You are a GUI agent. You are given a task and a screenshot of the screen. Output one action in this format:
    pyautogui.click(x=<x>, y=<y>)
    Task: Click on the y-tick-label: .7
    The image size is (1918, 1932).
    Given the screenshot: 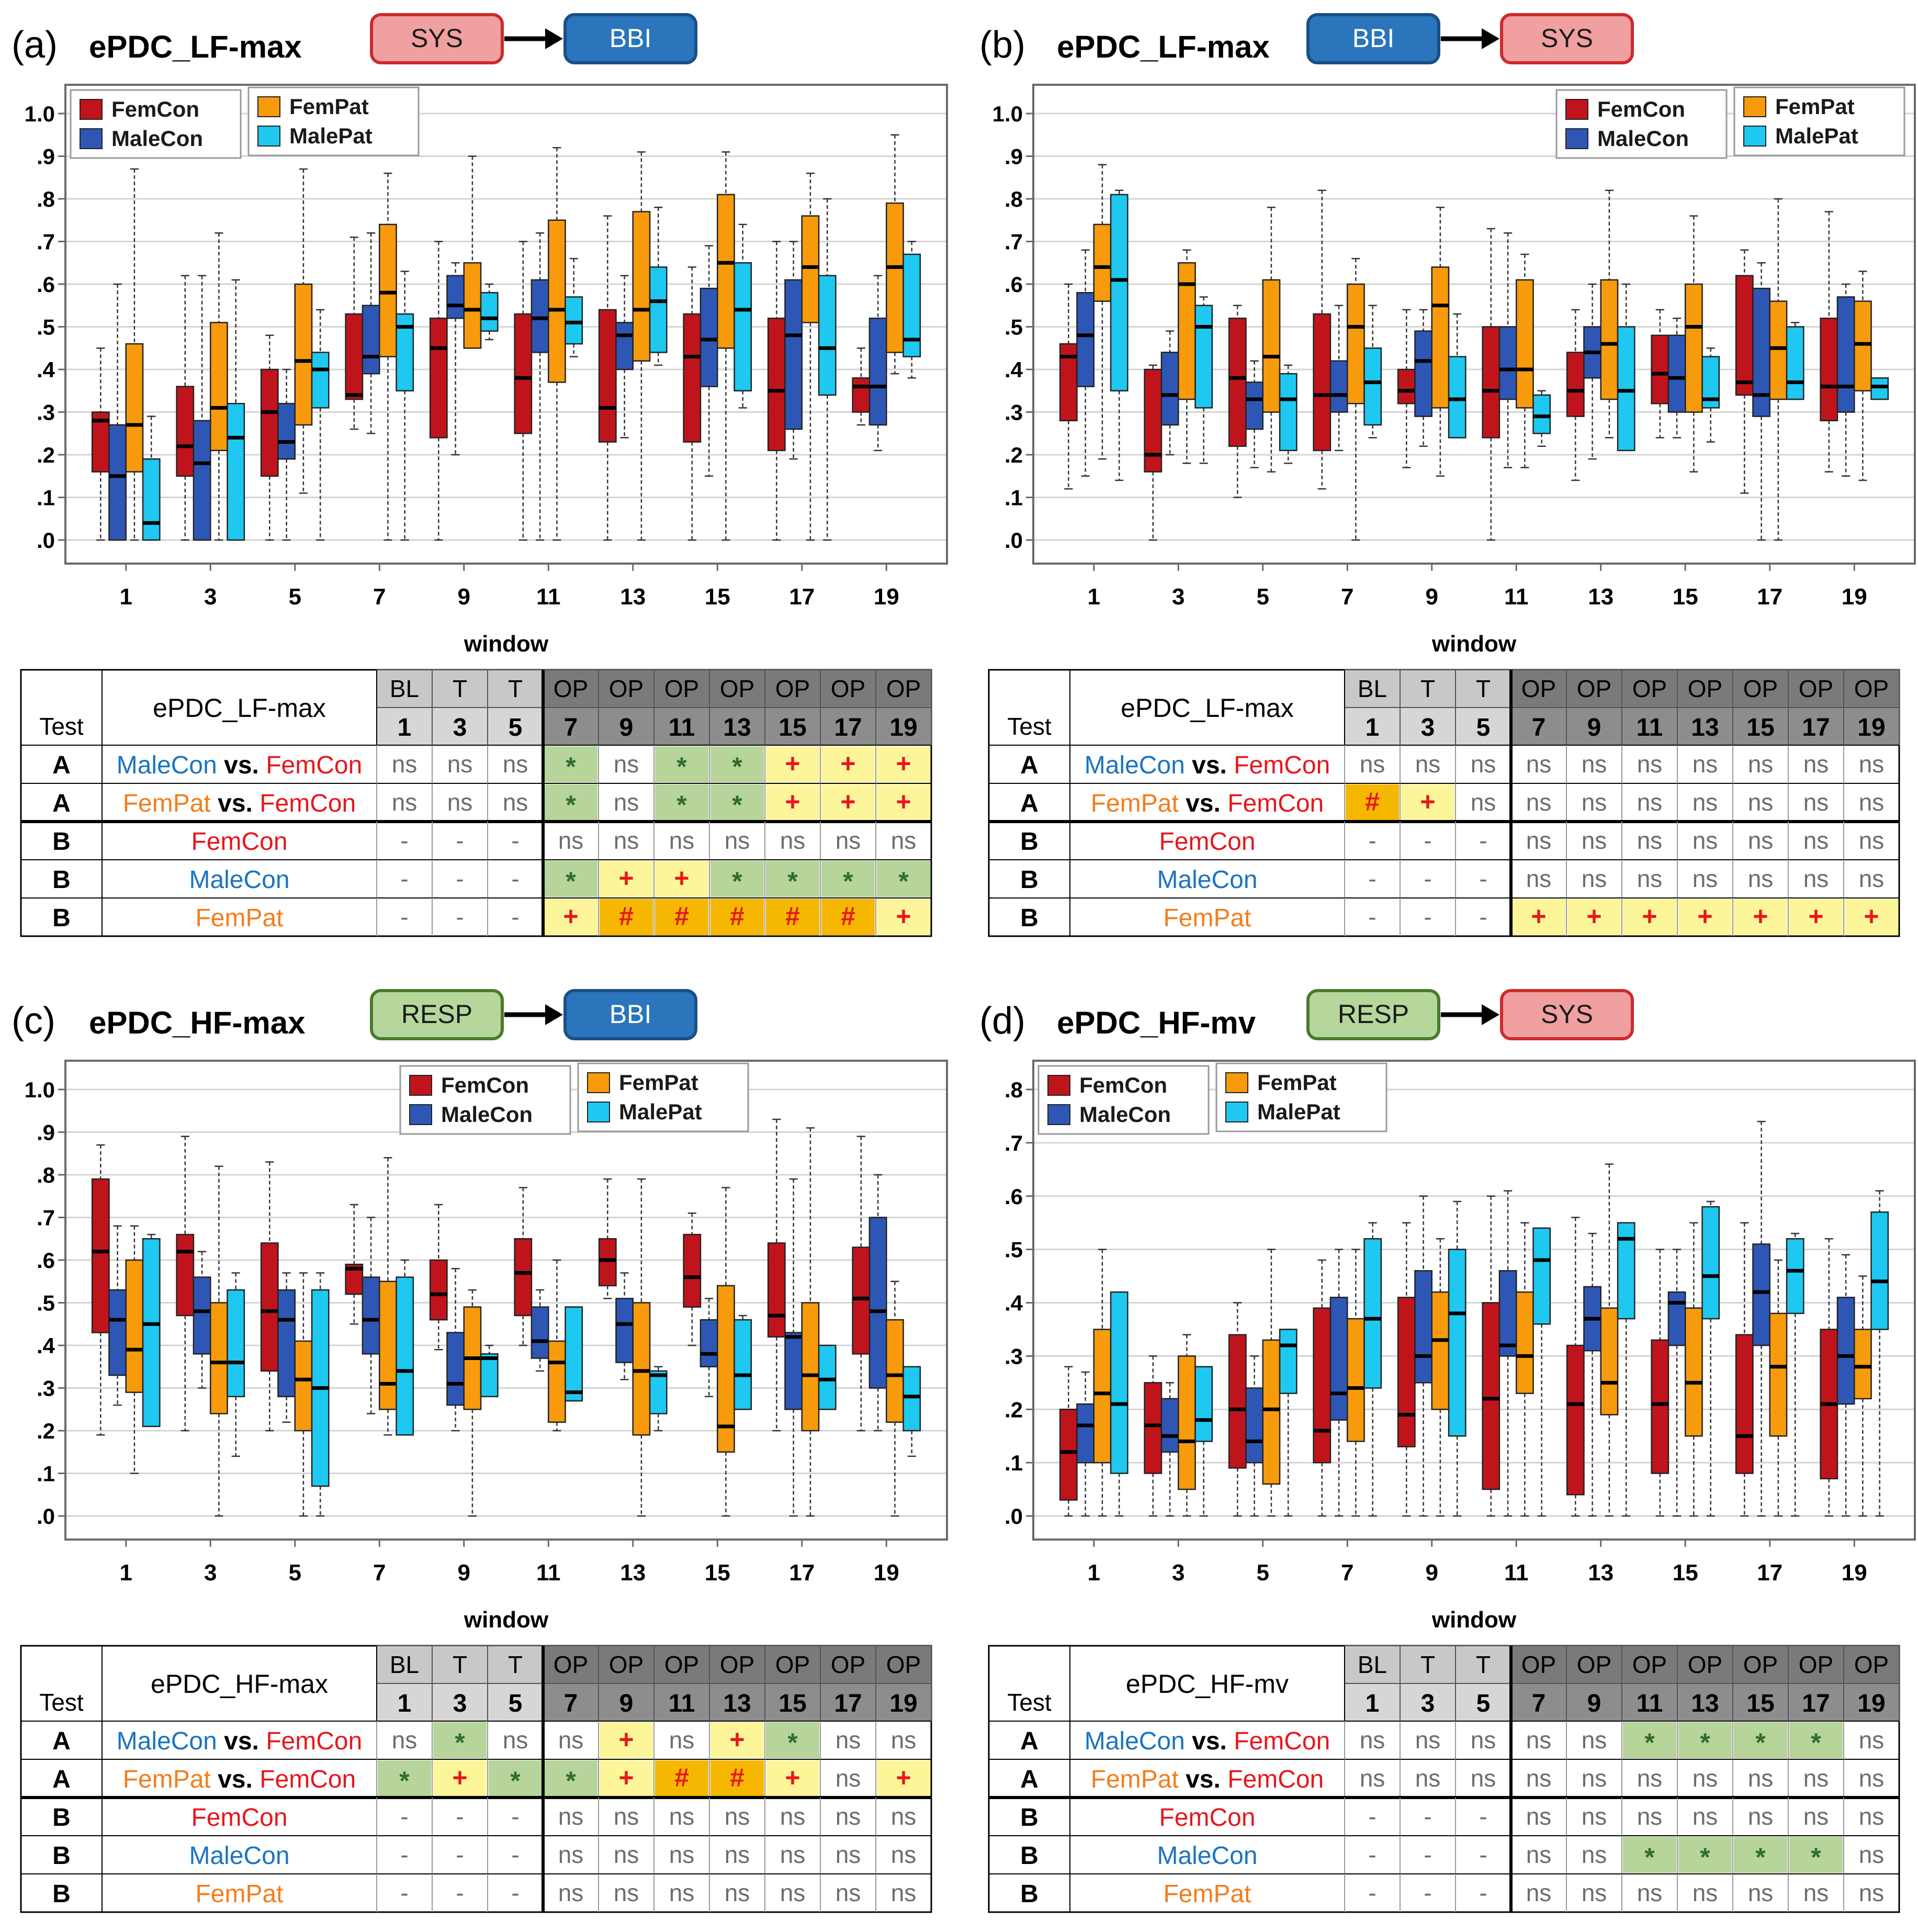 What is the action you would take?
    pyautogui.click(x=1014, y=242)
    